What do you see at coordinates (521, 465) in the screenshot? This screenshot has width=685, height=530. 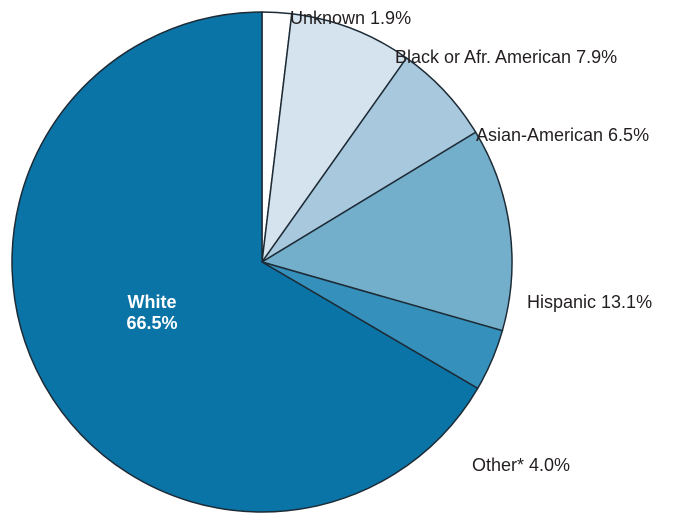 I see `slice-label-other: Other* 4.0%` at bounding box center [521, 465].